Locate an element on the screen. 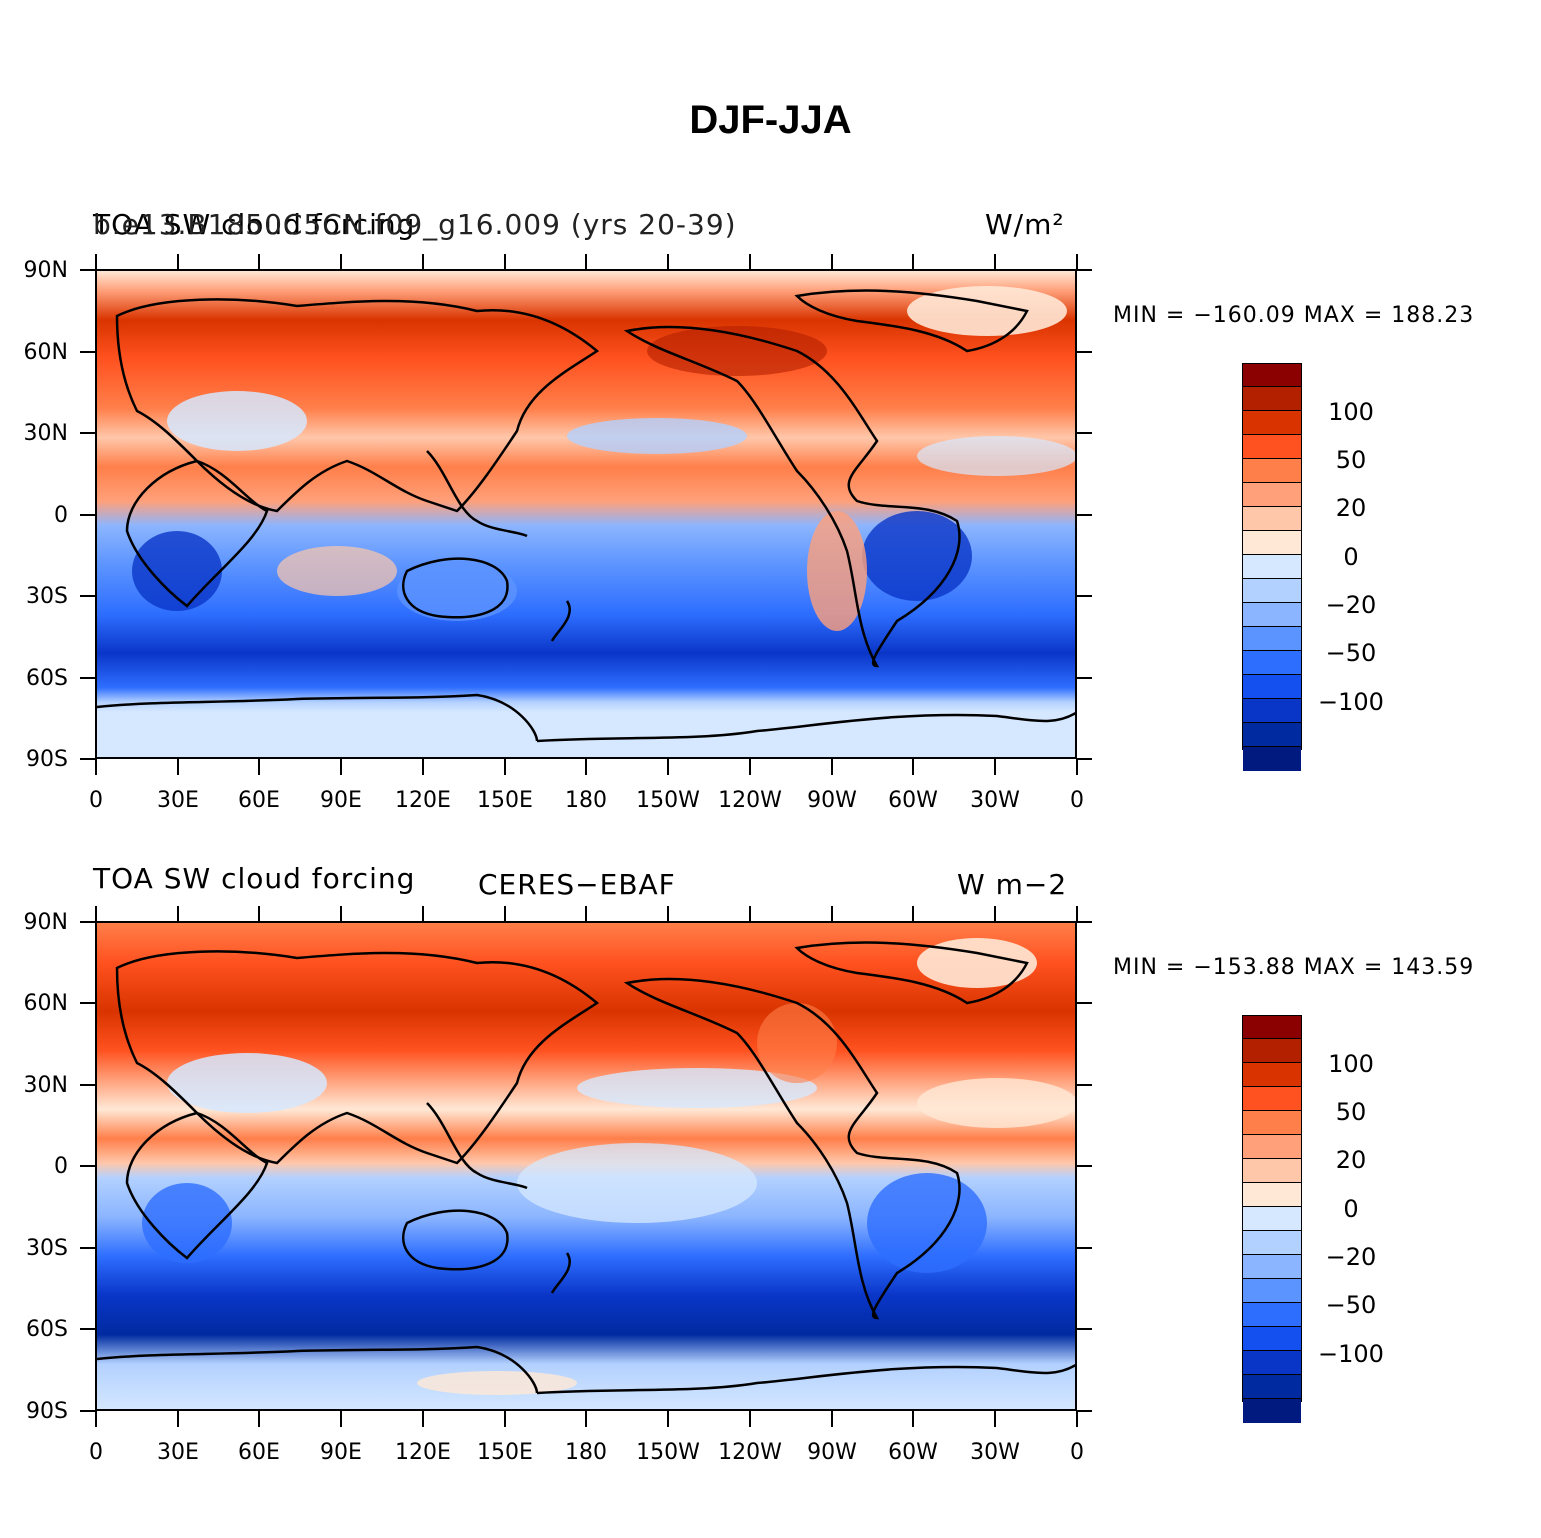 Image resolution: width=1541 pixels, height=1538 pixels. min-max-readout: MIN = −160.09 MAX = 188.23 is located at coordinates (1294, 315).